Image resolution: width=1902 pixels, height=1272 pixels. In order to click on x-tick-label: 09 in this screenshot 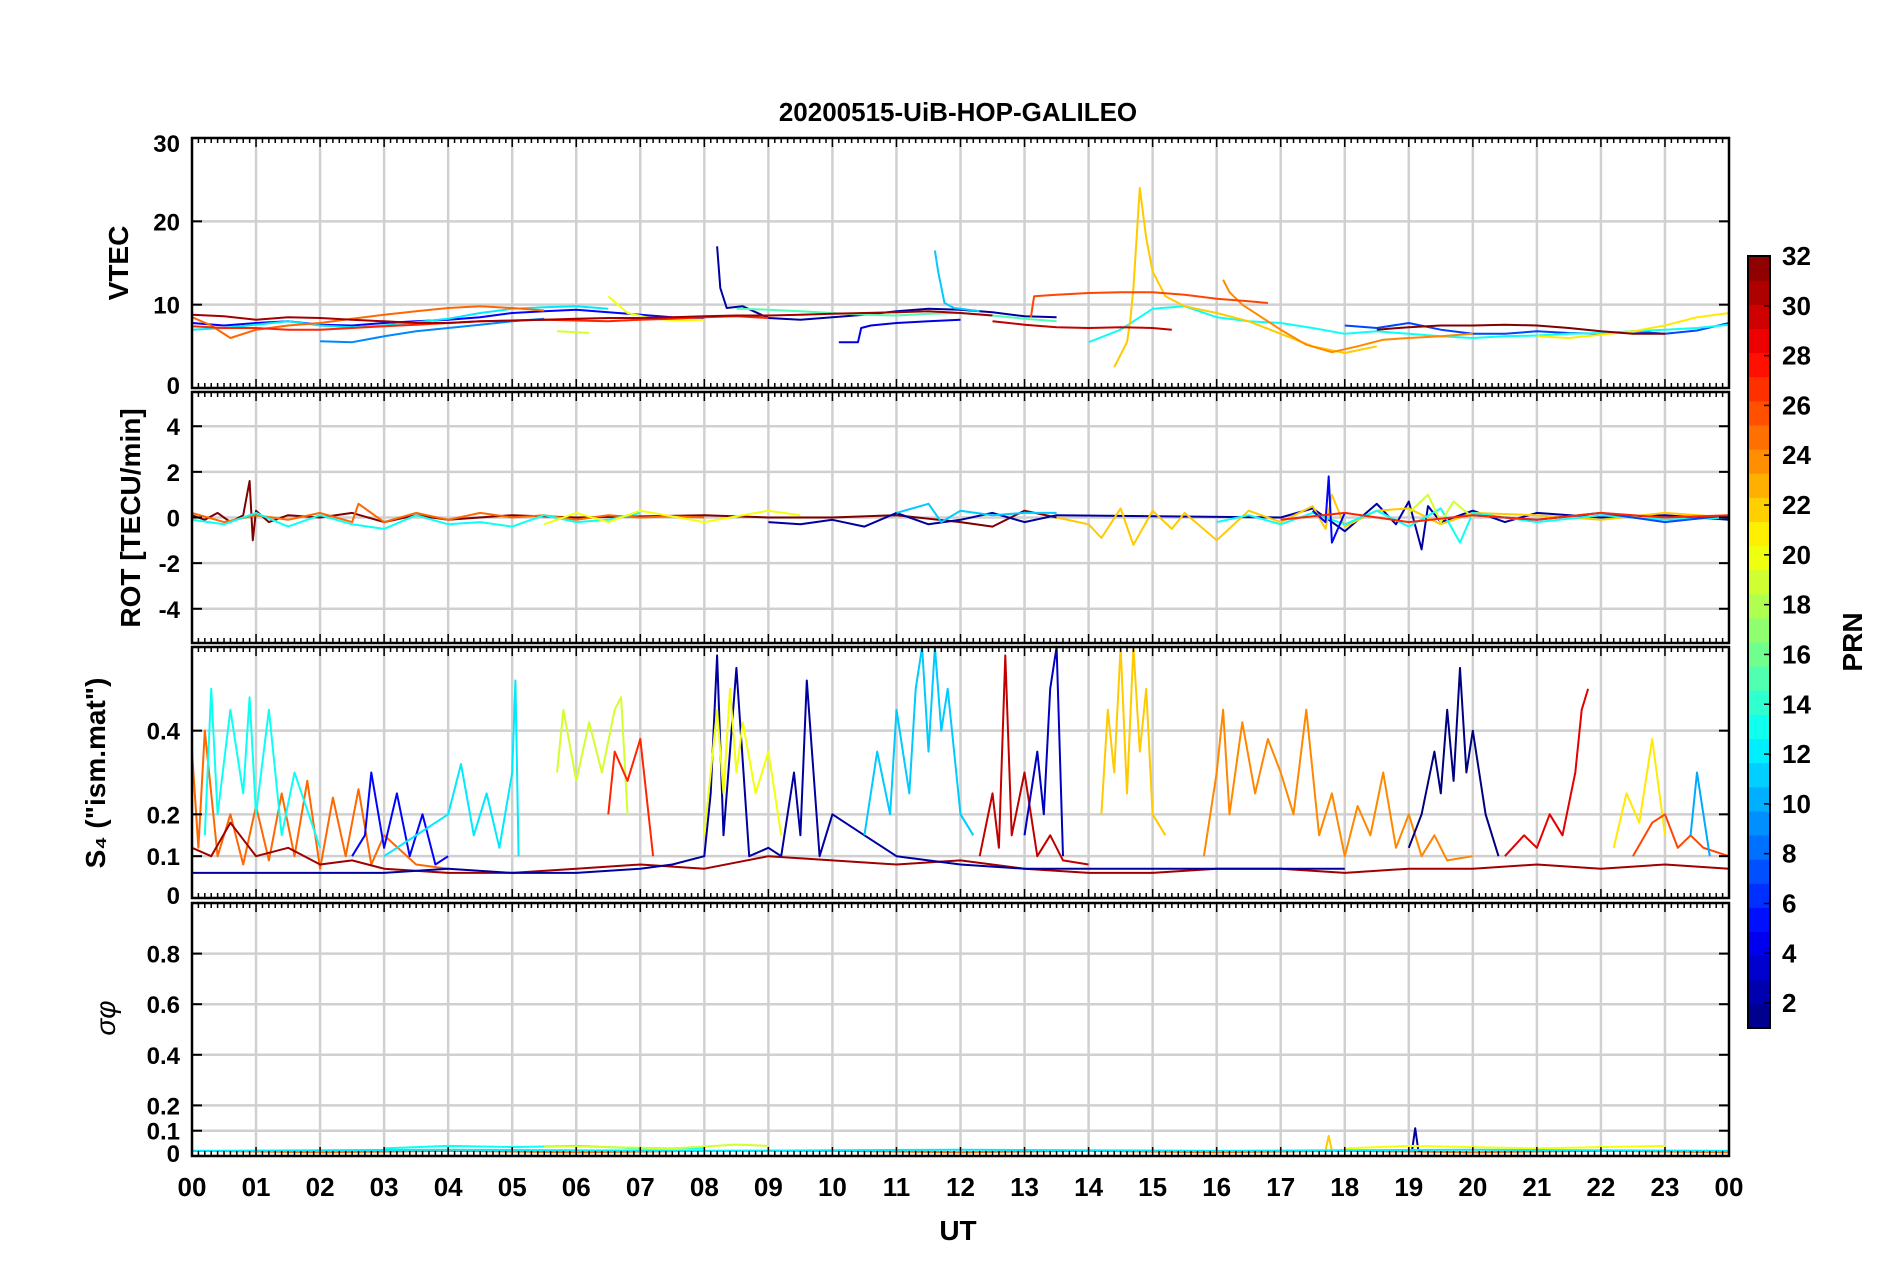, I will do `click(768, 1187)`.